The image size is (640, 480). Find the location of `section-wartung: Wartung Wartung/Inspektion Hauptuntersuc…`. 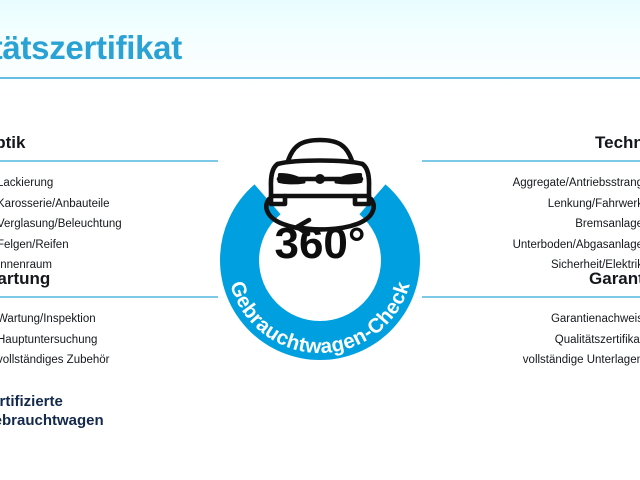

section-wartung: Wartung Wartung/Inspektion Hauptuntersuc… is located at coordinates (109, 320).